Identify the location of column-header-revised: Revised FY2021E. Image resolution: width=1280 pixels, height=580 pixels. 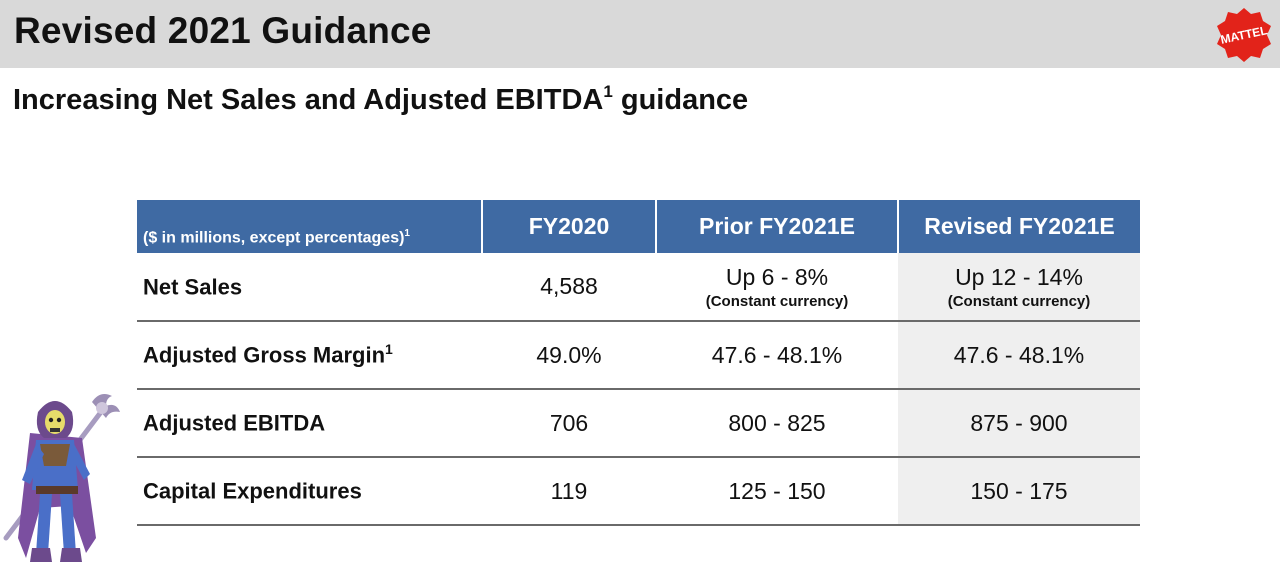
(1019, 226).